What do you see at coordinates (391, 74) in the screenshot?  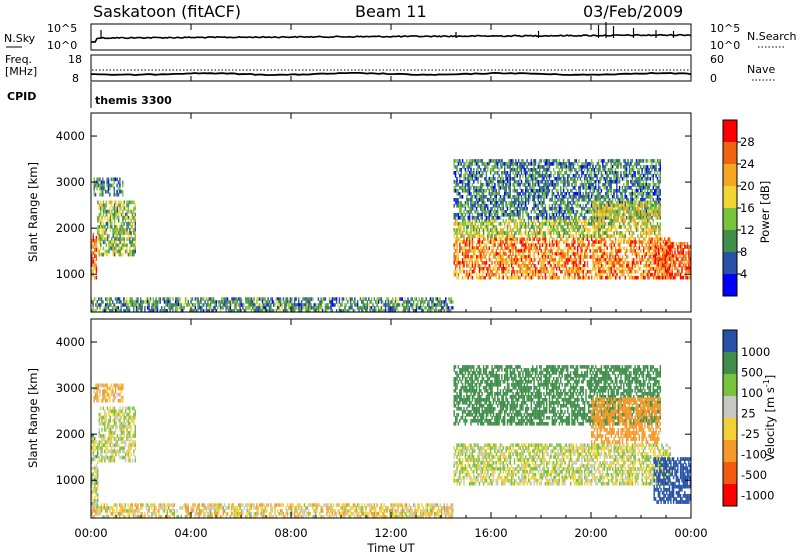 I see `freq-trace` at bounding box center [391, 74].